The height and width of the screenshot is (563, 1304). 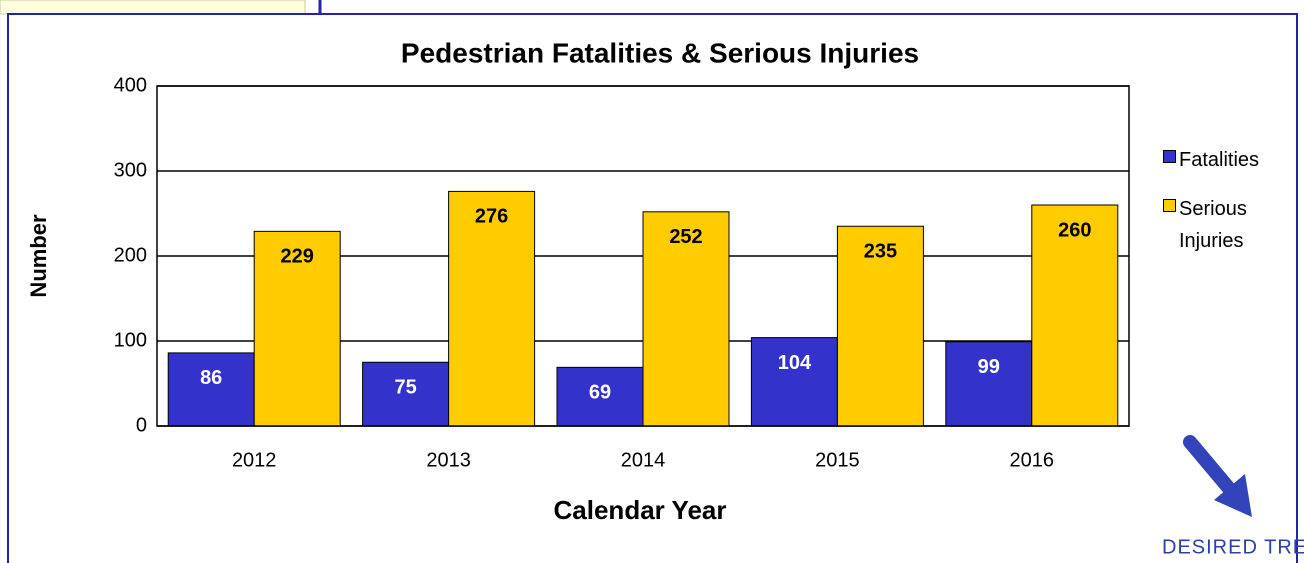 I want to click on legend-item: Serious Injuries, so click(x=1221, y=225).